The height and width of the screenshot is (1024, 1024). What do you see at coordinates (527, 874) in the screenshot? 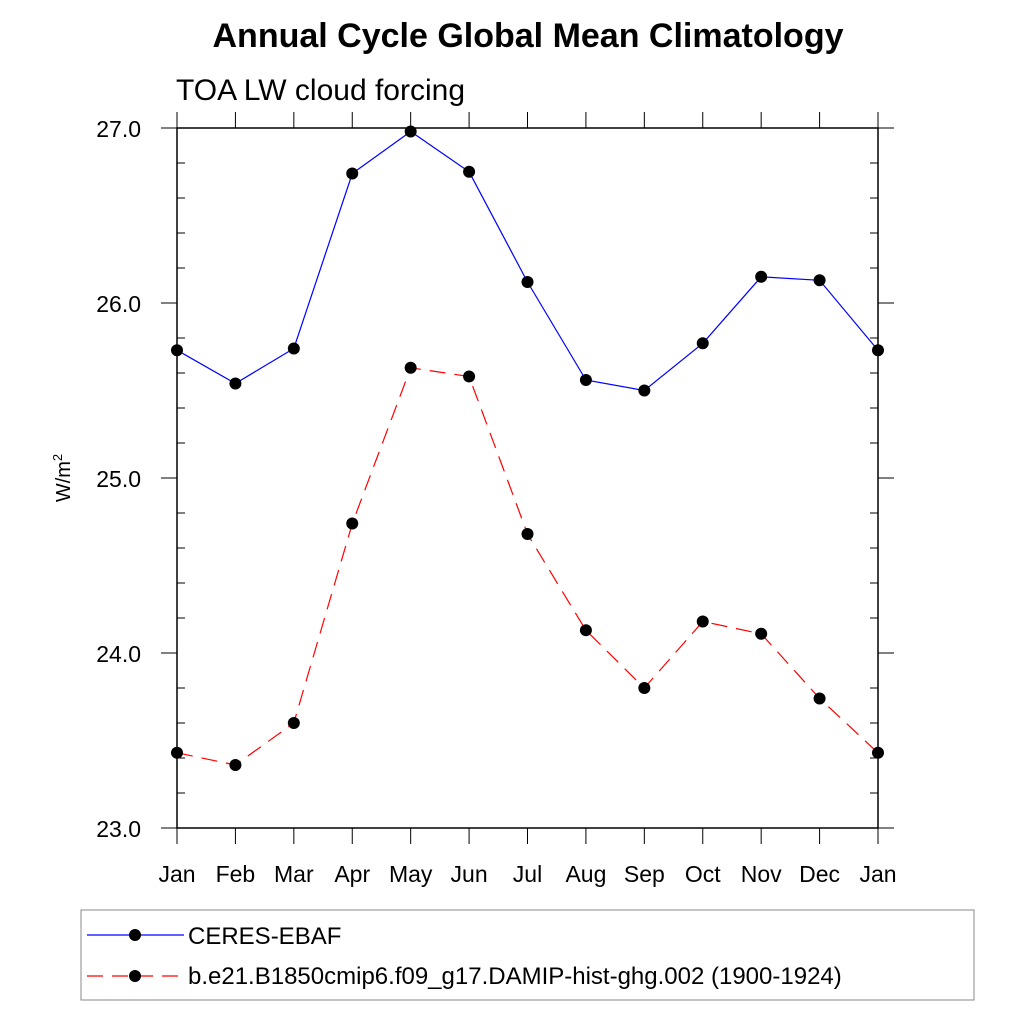
I see `x-tick-label: Jul` at bounding box center [527, 874].